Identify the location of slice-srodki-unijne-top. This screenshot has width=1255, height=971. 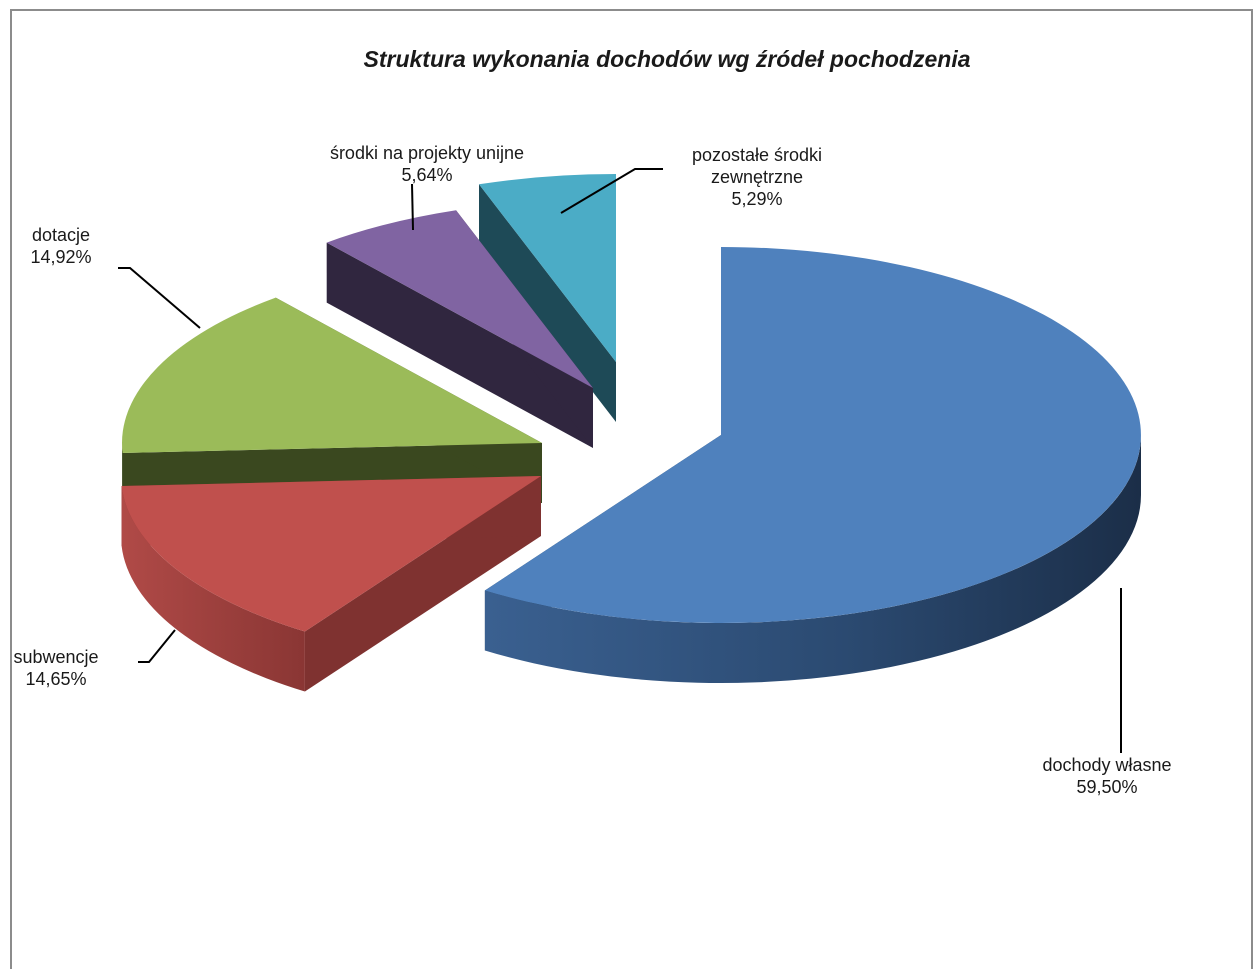
(459, 299).